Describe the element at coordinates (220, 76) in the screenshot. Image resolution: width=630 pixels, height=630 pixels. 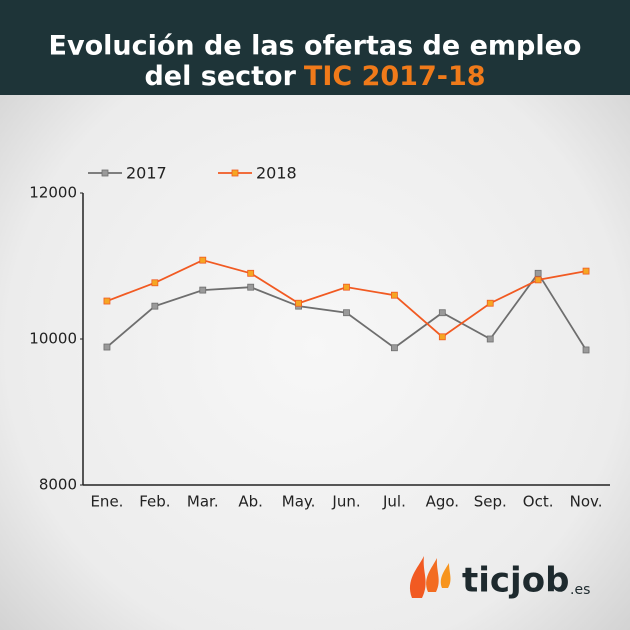
I see `subtitle-text: del sector` at that location.